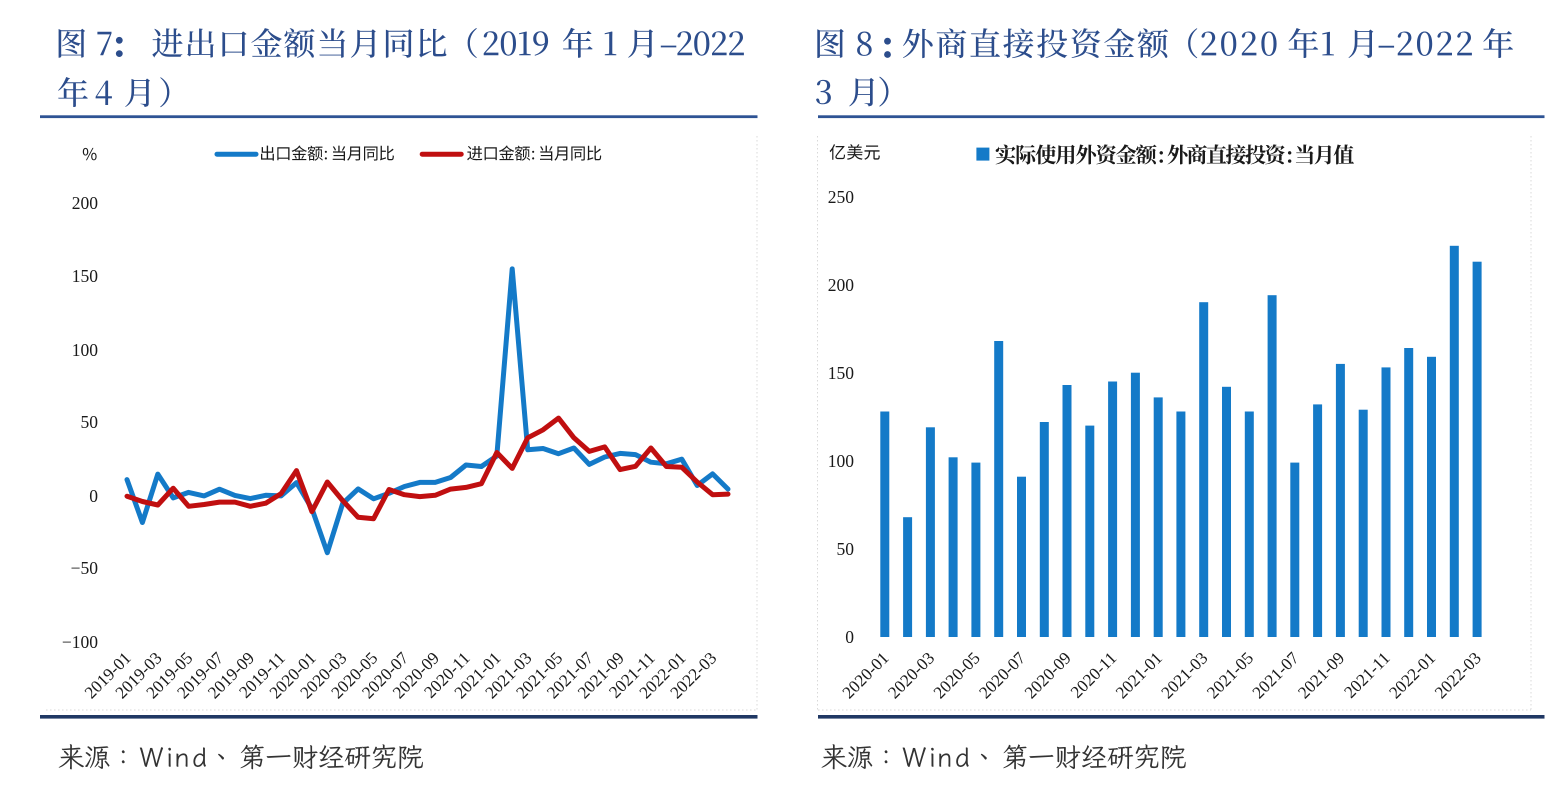 The image size is (1568, 794). Describe the element at coordinates (1230, 675) in the screenshot. I see `svg-text: 2021-05` at that location.